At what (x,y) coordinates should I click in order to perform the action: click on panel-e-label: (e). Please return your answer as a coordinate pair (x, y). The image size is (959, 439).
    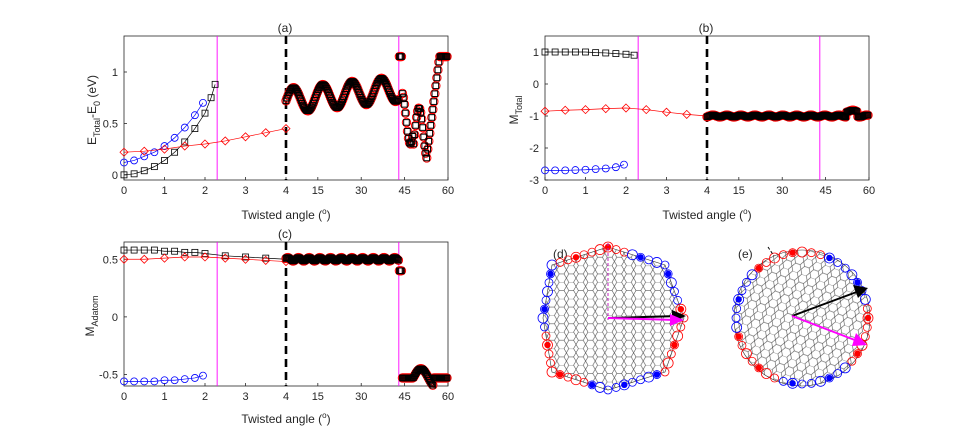
    Looking at the image, I should click on (745, 254).